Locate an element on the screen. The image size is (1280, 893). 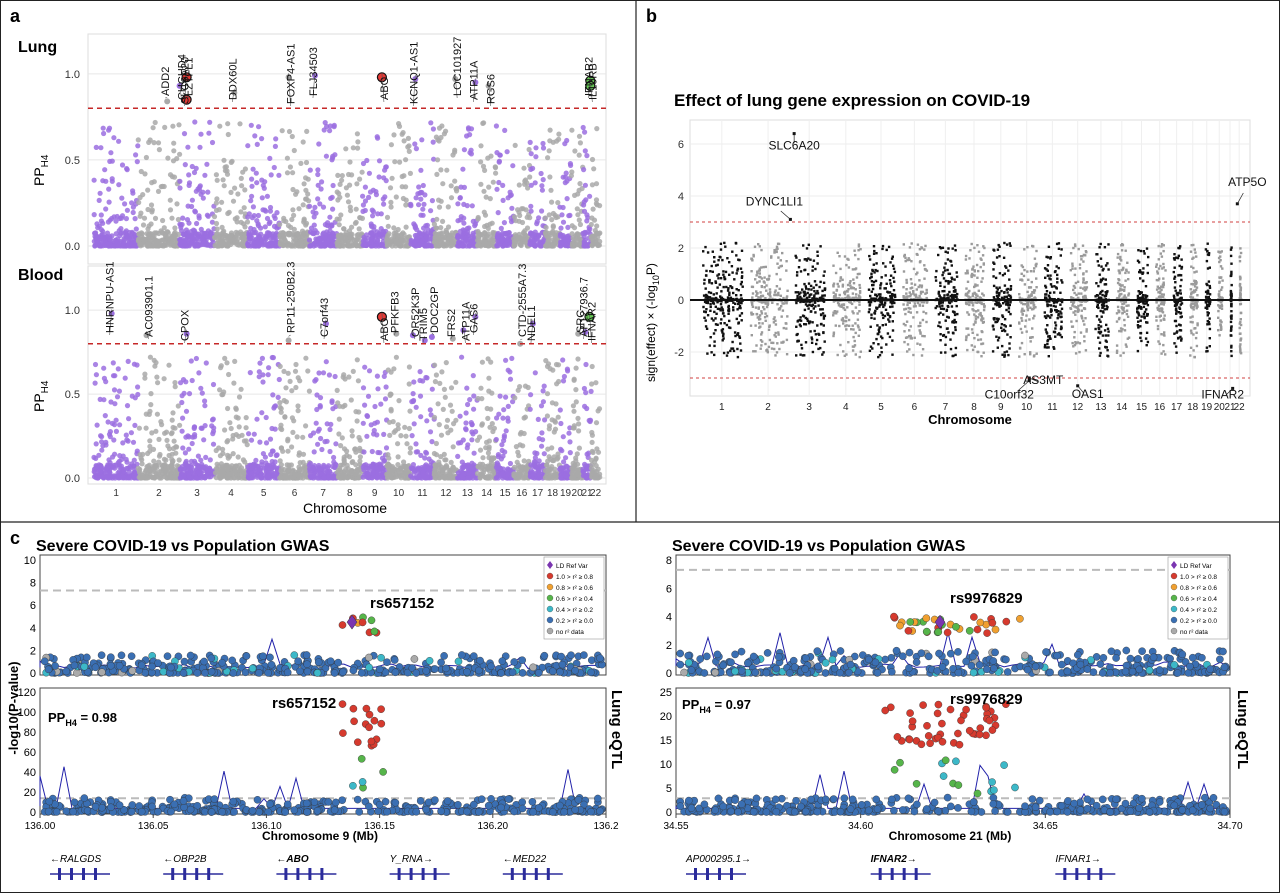
panel-a-xtick: 6 is located at coordinates (295, 493).